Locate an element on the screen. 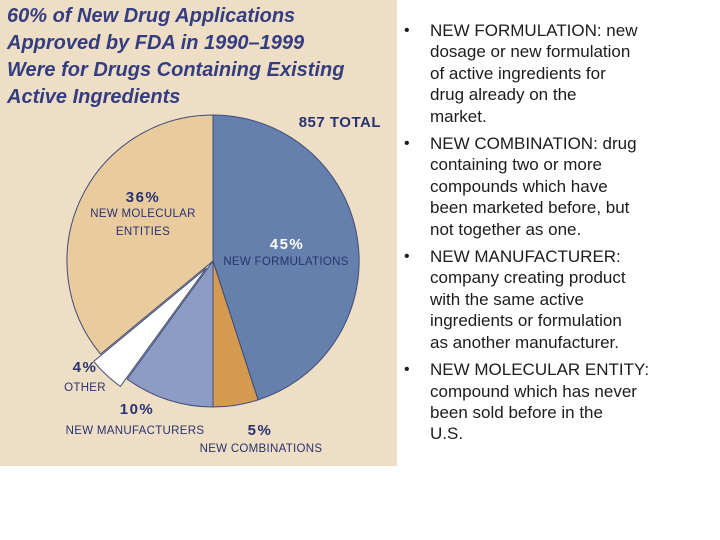 This screenshot has width=720, height=540. pie-label-new-formulations-name: NEW FORMULATIONS is located at coordinates (286, 262).